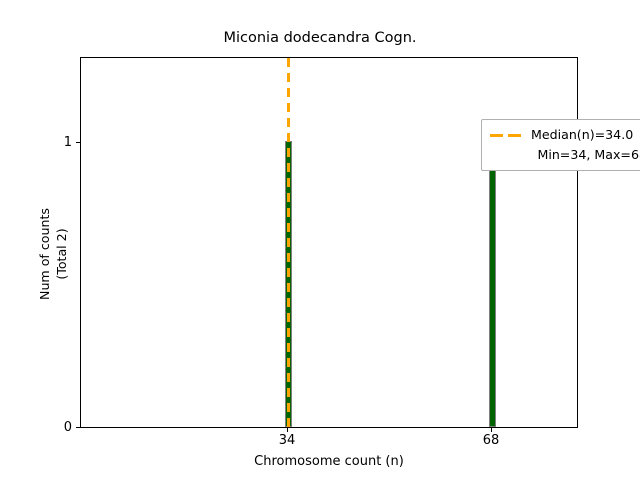 Image resolution: width=640 pixels, height=480 pixels. I want to click on median-line, so click(288, 242).